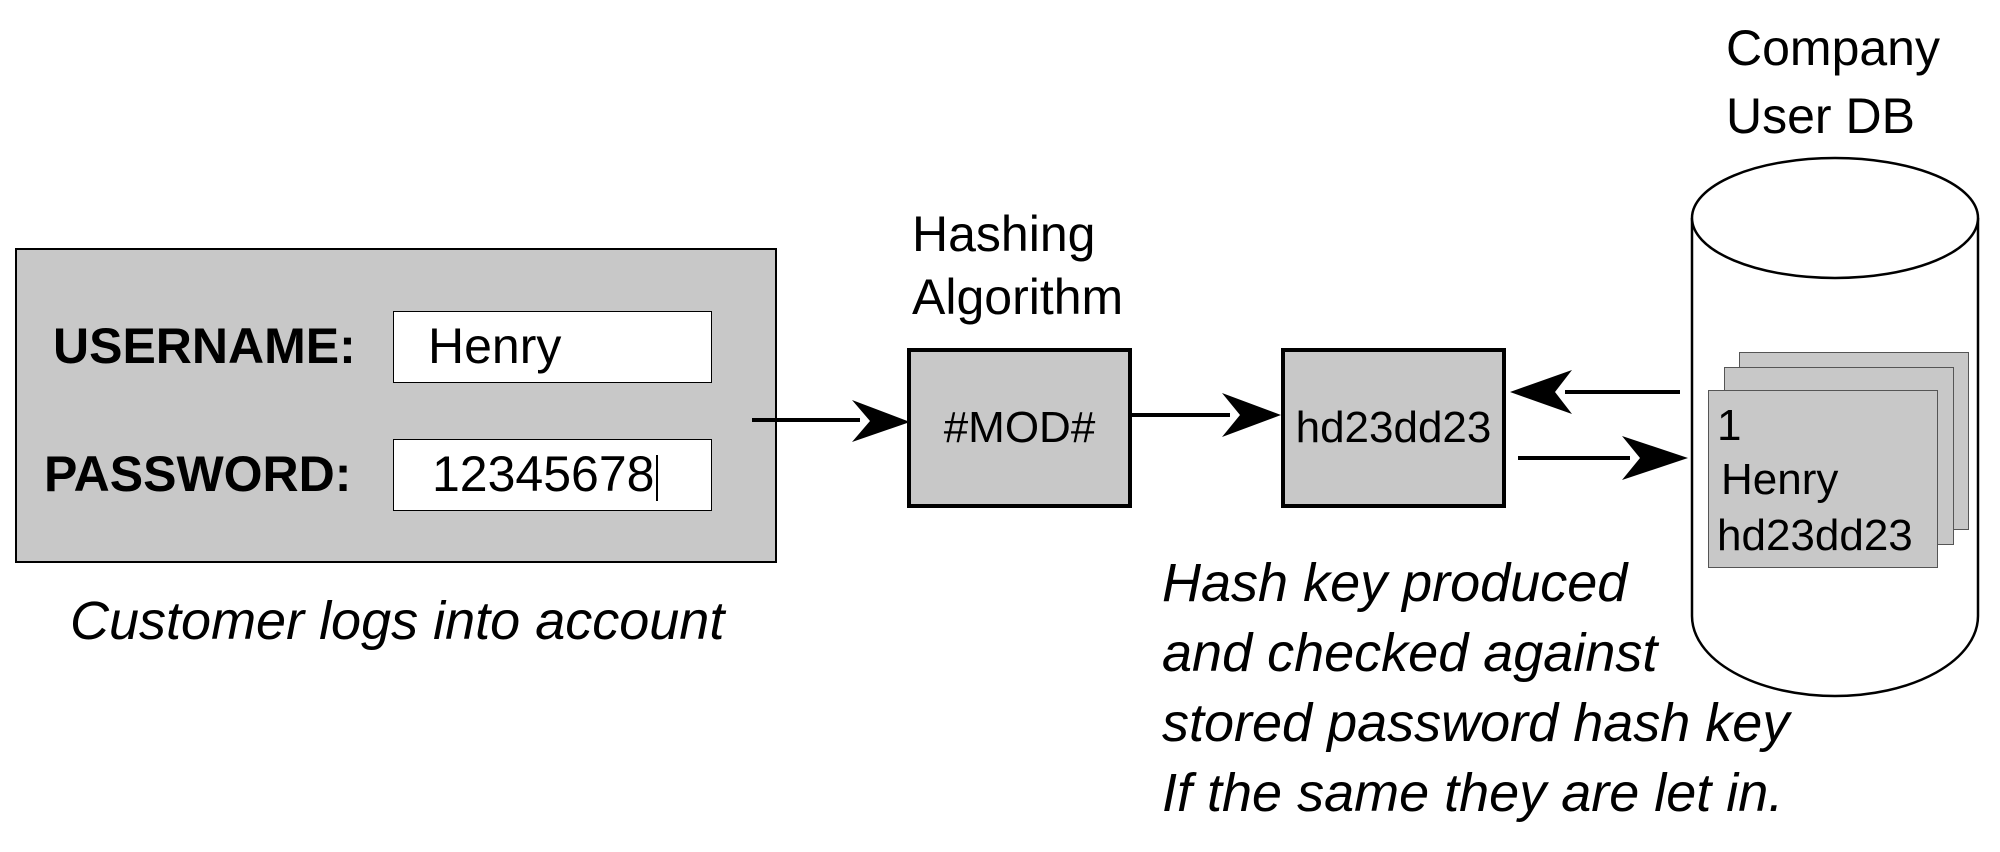 The height and width of the screenshot is (852, 2000). Describe the element at coordinates (1018, 297) in the screenshot. I see `hashing-title-line2: Algorithm` at that location.